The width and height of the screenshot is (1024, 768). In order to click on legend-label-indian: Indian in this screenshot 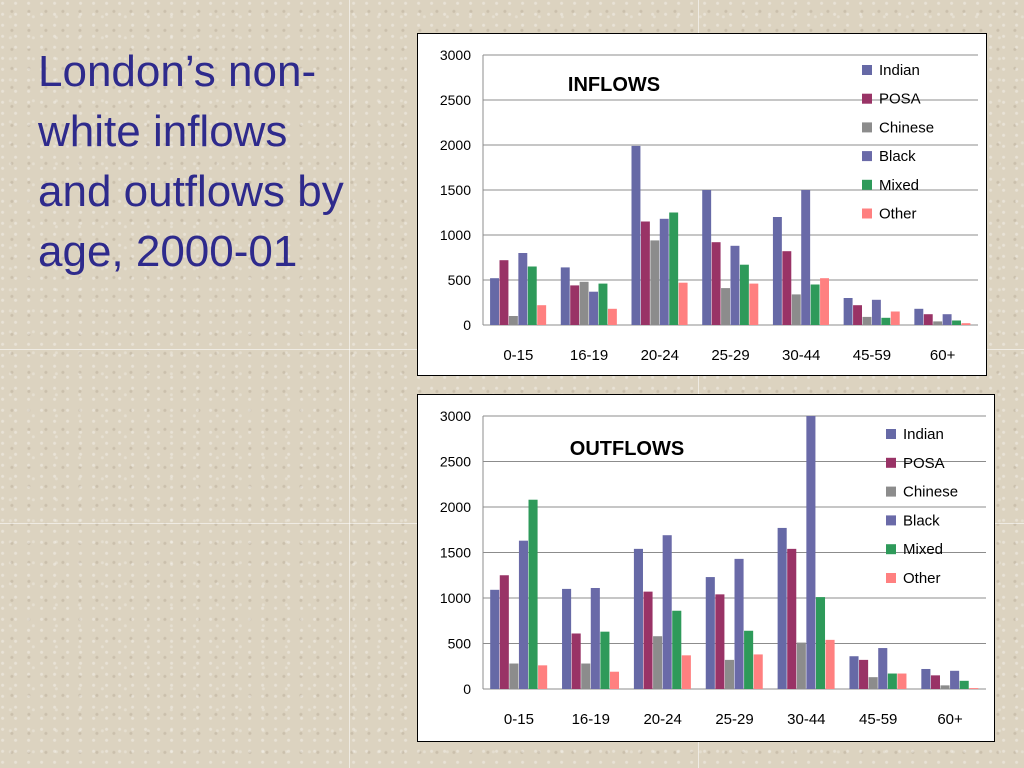, I will do `click(899, 70)`.